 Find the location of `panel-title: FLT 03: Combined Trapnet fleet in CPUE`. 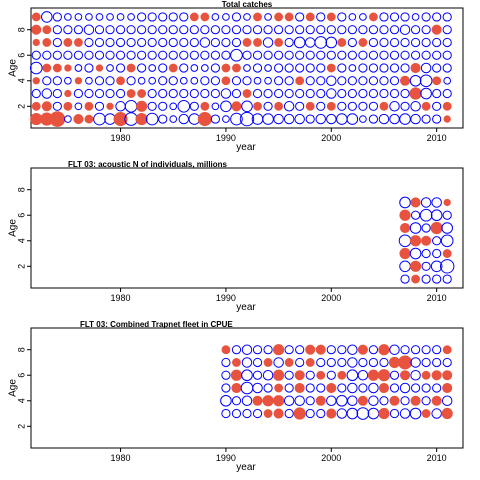

panel-title: FLT 03: Combined Trapnet fleet in CPUE is located at coordinates (156, 324).